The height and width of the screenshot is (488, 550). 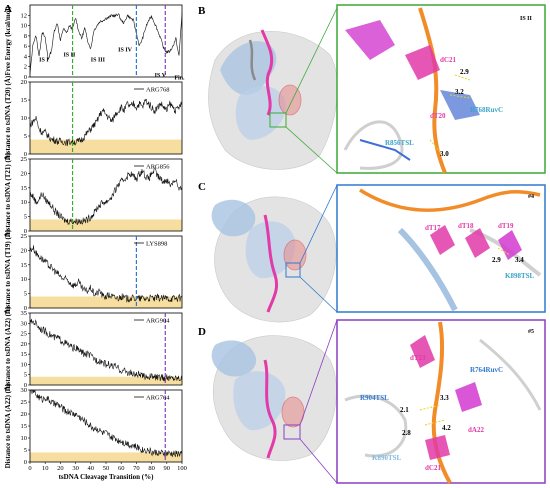 What do you see at coordinates (24, 323) in the screenshot?
I see `ytick-label: 30` at bounding box center [24, 323].